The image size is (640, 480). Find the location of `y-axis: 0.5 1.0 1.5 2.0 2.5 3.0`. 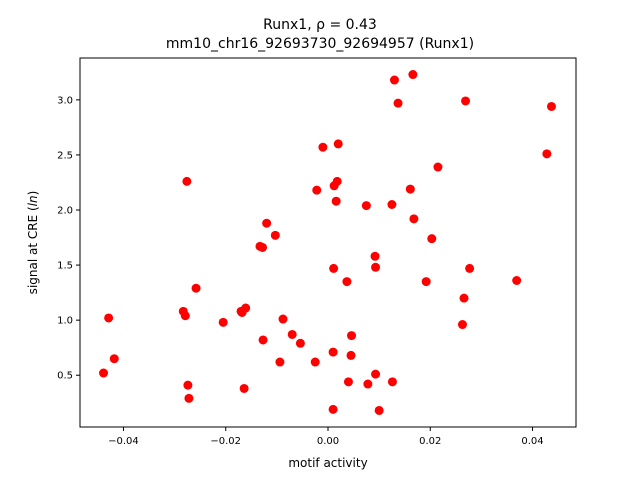

y-axis: 0.5 1.0 1.5 2.0 2.5 3.0 is located at coordinates (68, 238).